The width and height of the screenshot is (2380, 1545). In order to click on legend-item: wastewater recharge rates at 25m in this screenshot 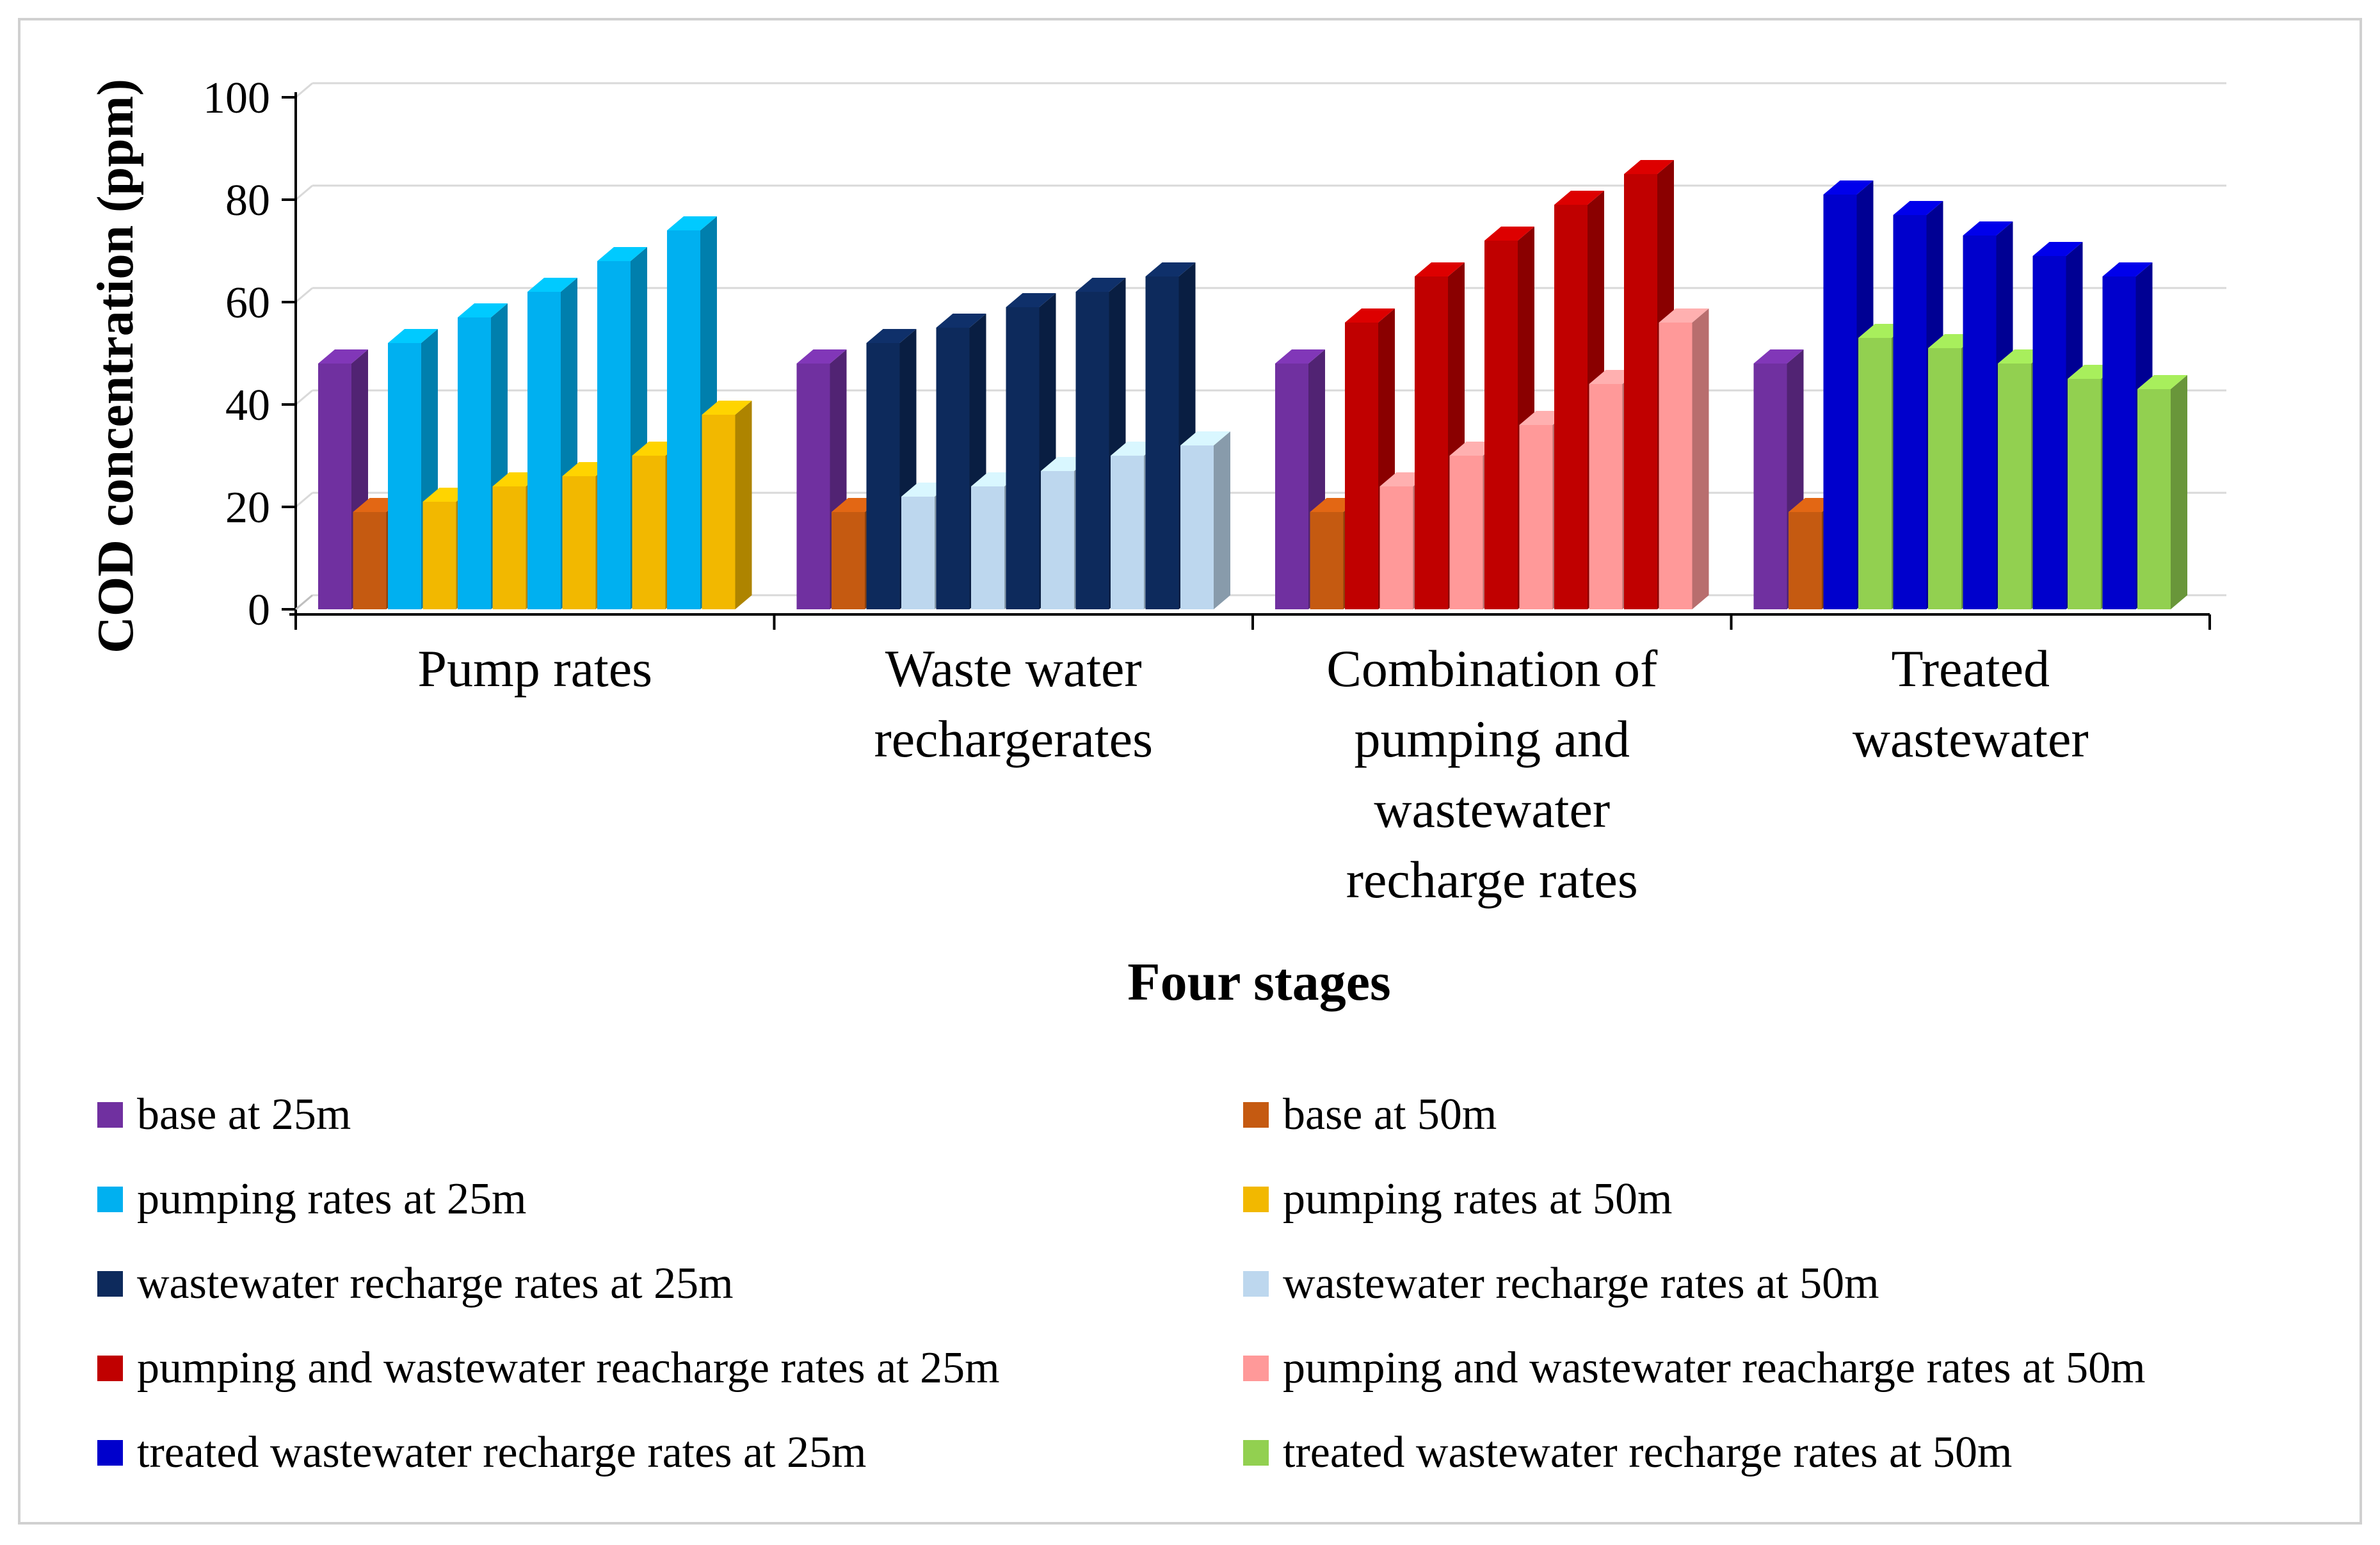, I will do `click(415, 1284)`.